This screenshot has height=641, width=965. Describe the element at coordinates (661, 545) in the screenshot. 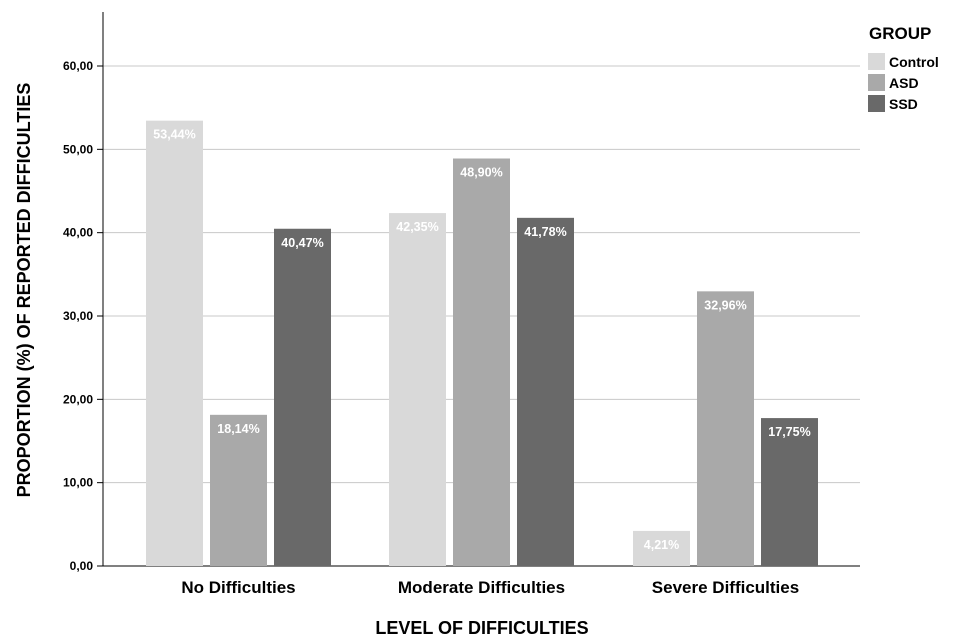

I see `data-label: 4,21%` at that location.